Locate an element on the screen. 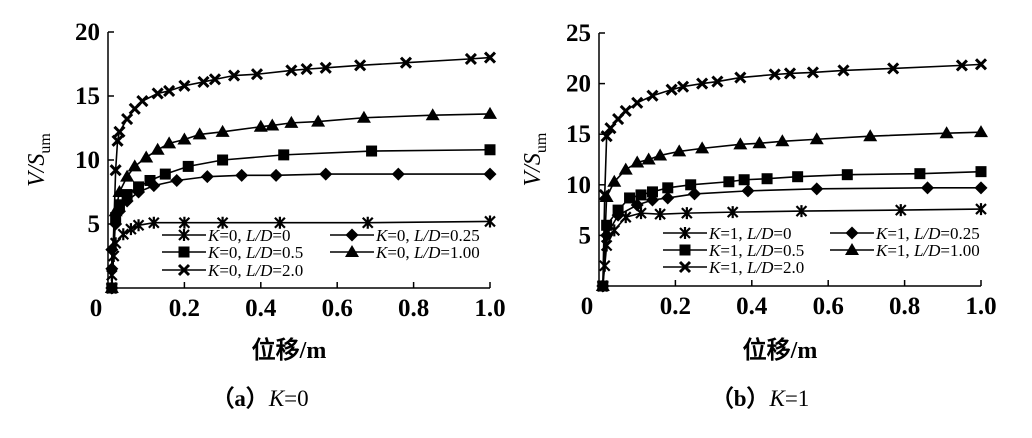 Image resolution: width=1032 pixels, height=438 pixels. legend-item: K=1, L/D=0.5 is located at coordinates (733, 250).